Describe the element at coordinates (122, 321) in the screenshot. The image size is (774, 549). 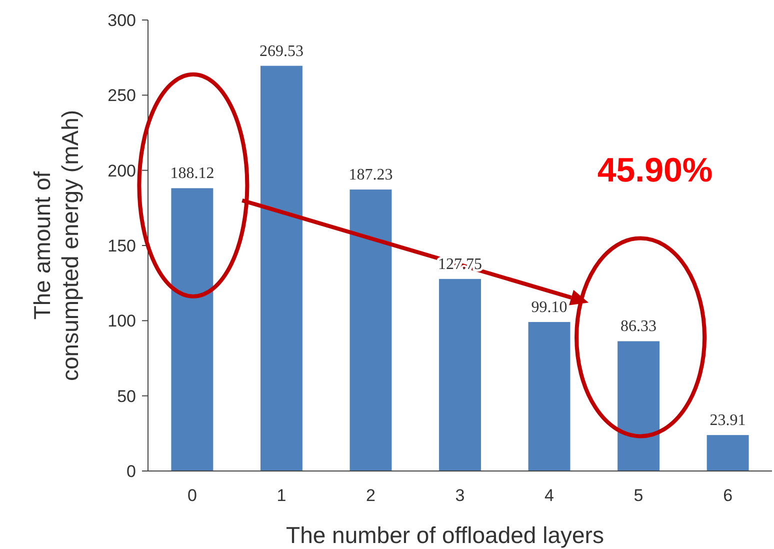
I see `y-tick-label: 100` at that location.